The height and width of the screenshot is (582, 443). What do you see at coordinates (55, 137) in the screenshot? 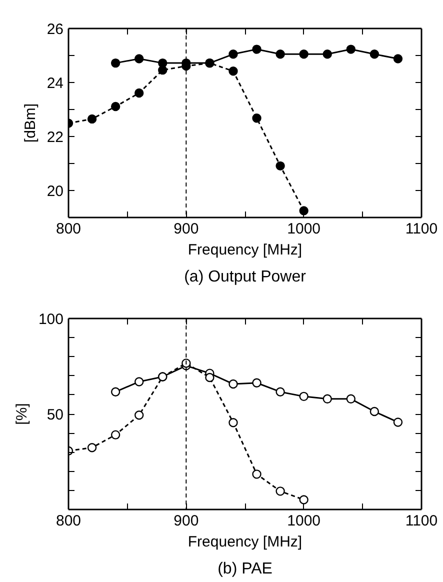
I see `y-tick-label: 22` at bounding box center [55, 137].